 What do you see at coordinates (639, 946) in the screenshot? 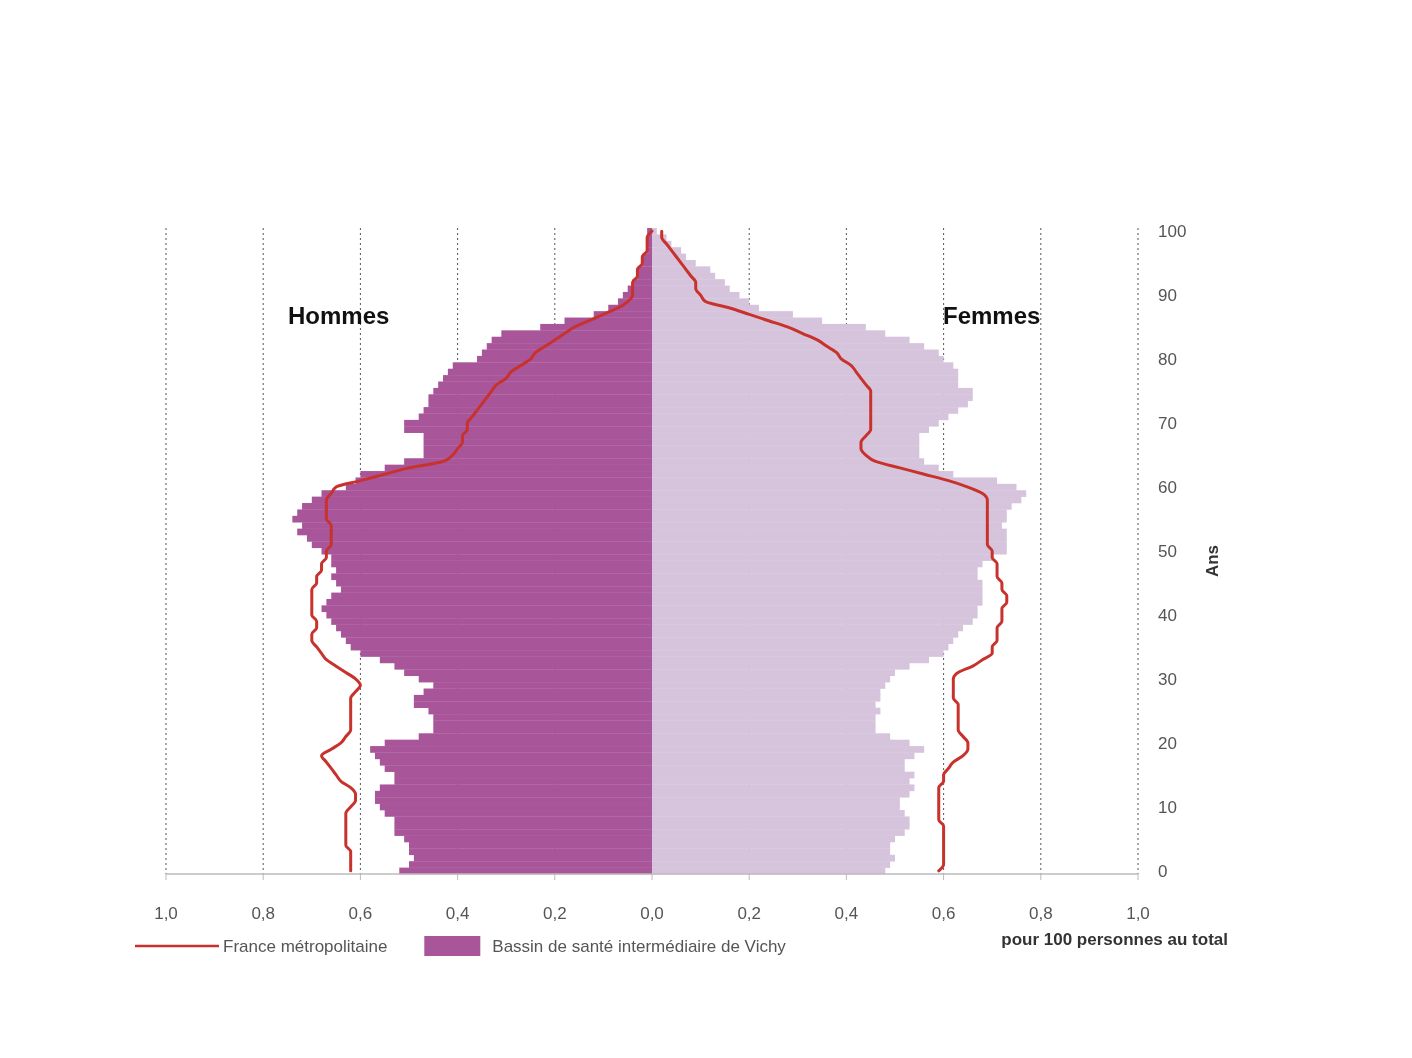
I see `legend-label: Bassin de santé intermédiaire de Vichy` at bounding box center [639, 946].